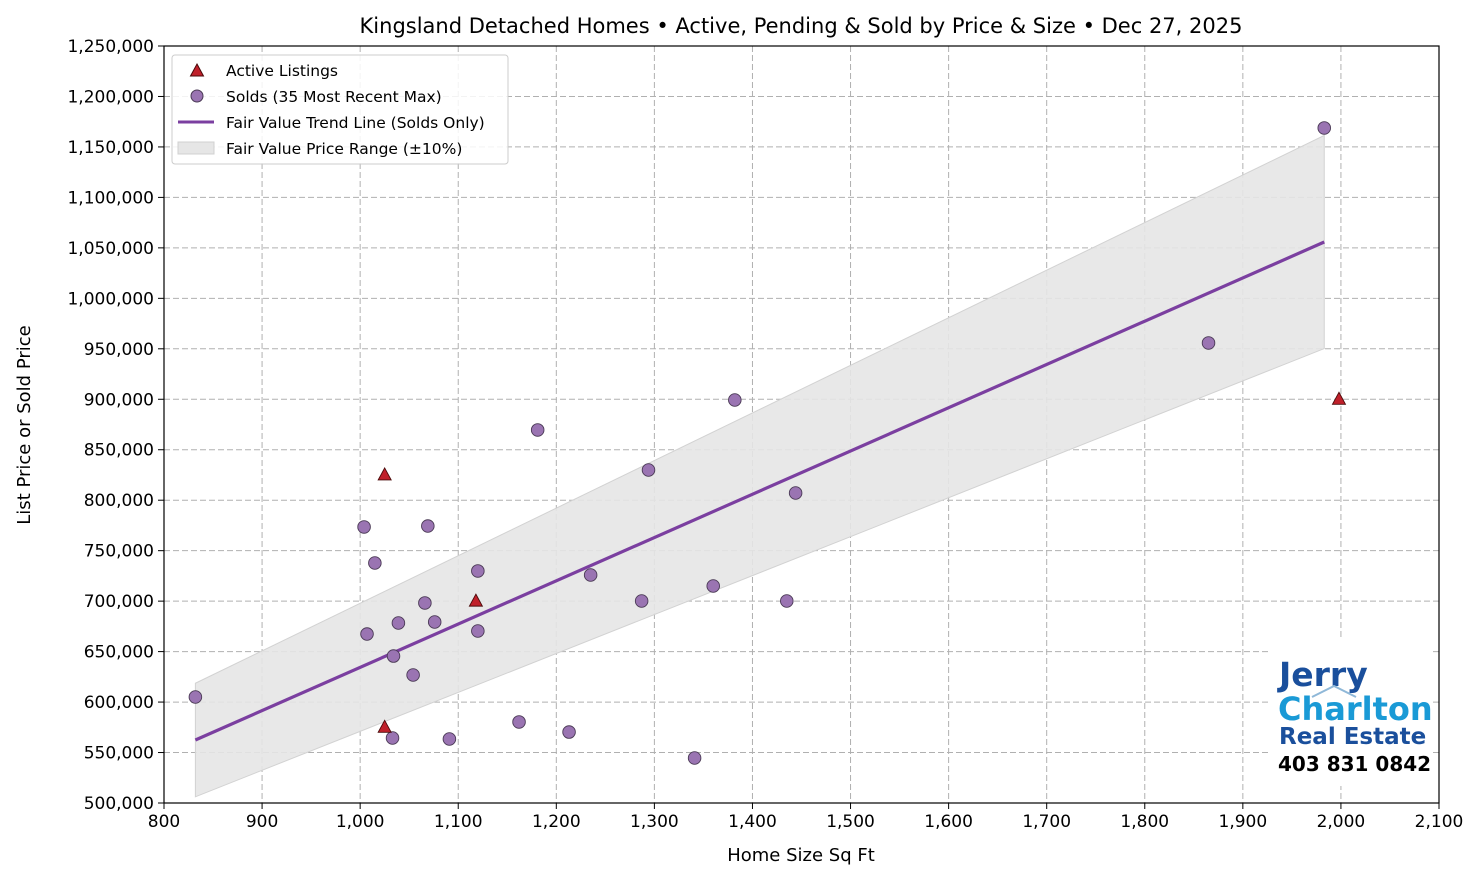  I want to click on y-tick-label: 700,000, so click(119, 602).